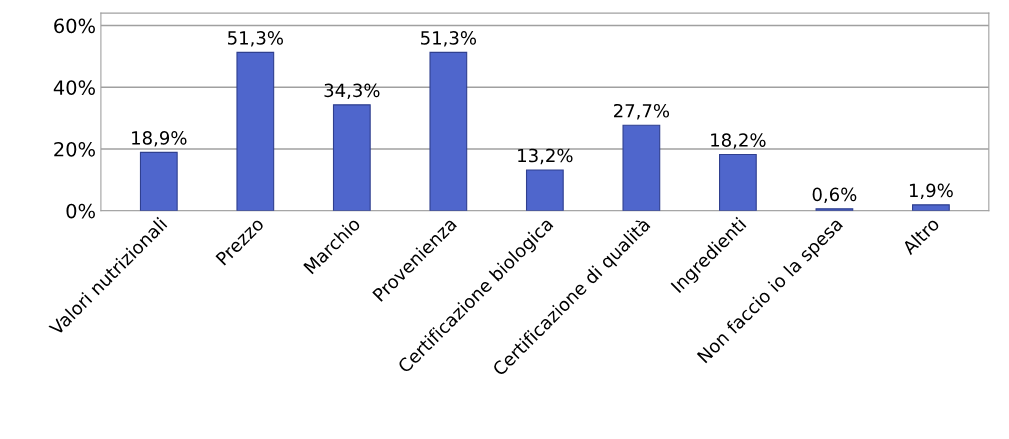 The width and height of the screenshot is (1009, 439). I want to click on data-label: 27,7%, so click(642, 111).